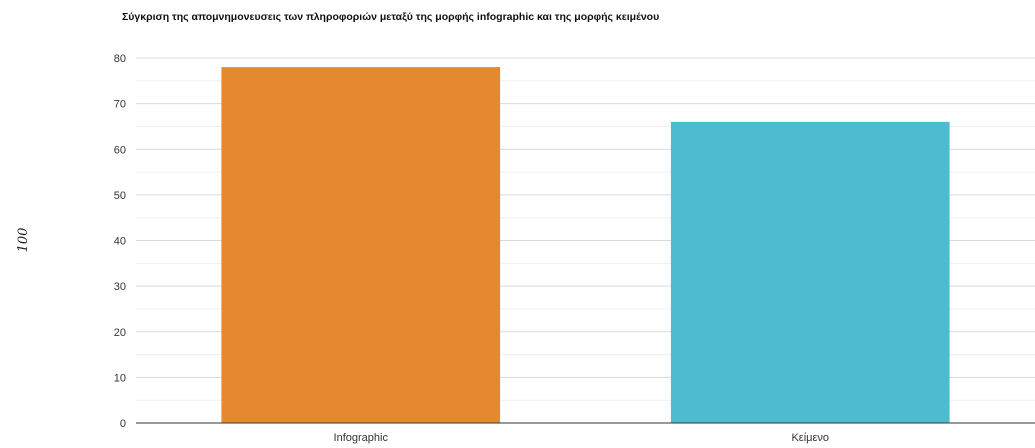 Image resolution: width=1035 pixels, height=448 pixels. I want to click on y-tick-label: 50, so click(120, 196).